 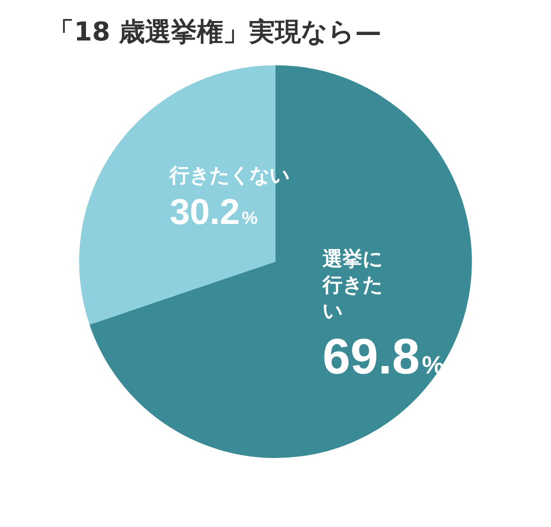 What do you see at coordinates (214, 211) in the screenshot?
I see `data-label: 30.2%` at bounding box center [214, 211].